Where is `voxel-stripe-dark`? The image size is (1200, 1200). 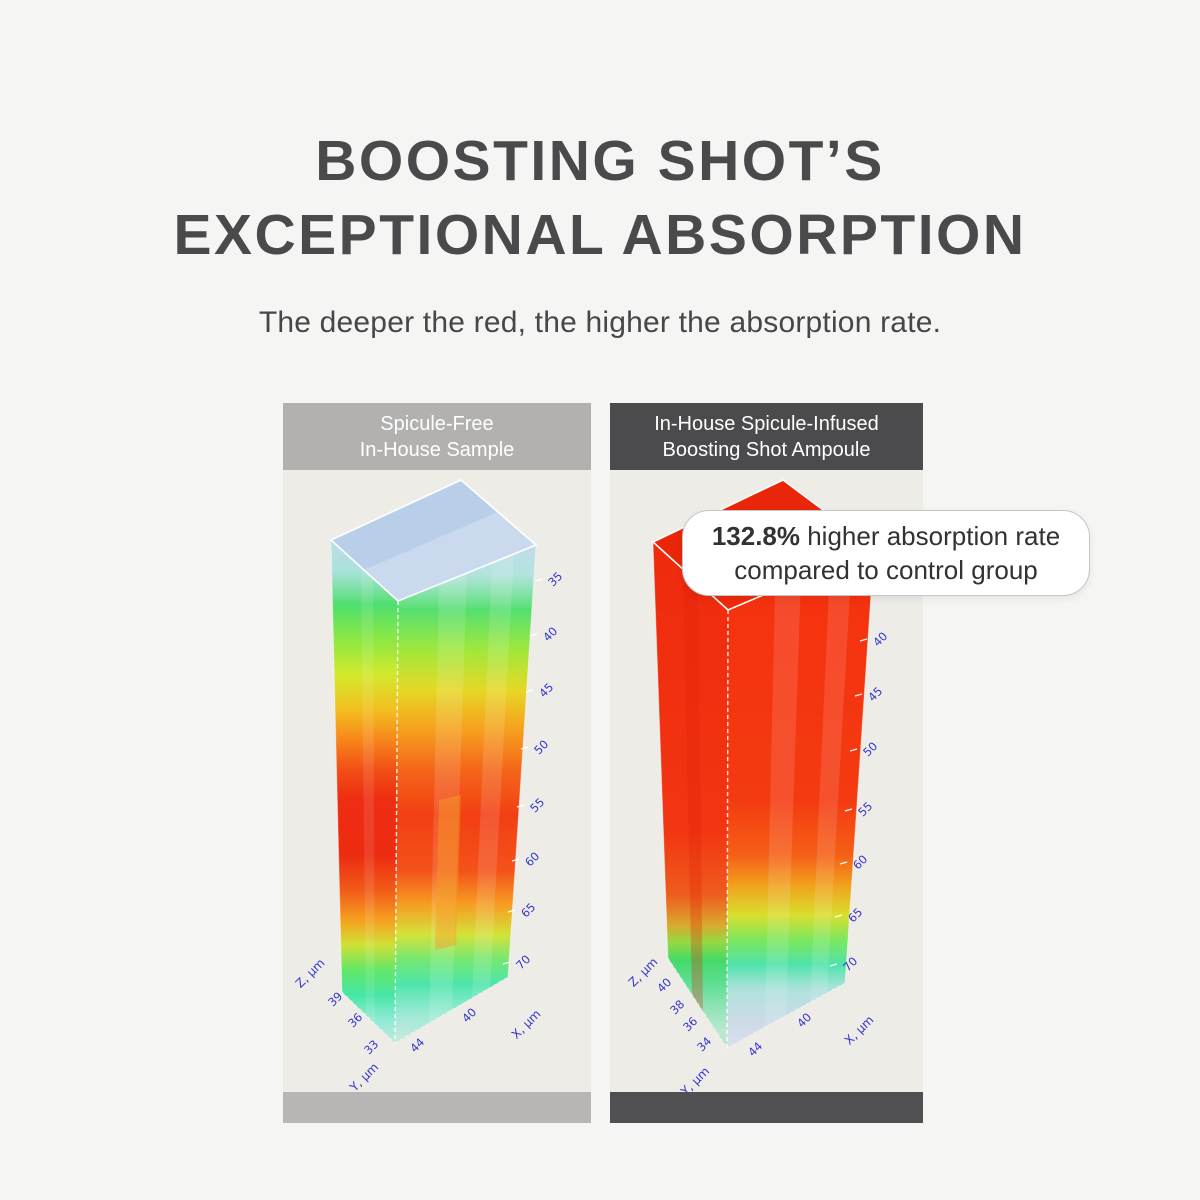 voxel-stripe-dark is located at coordinates (693, 790).